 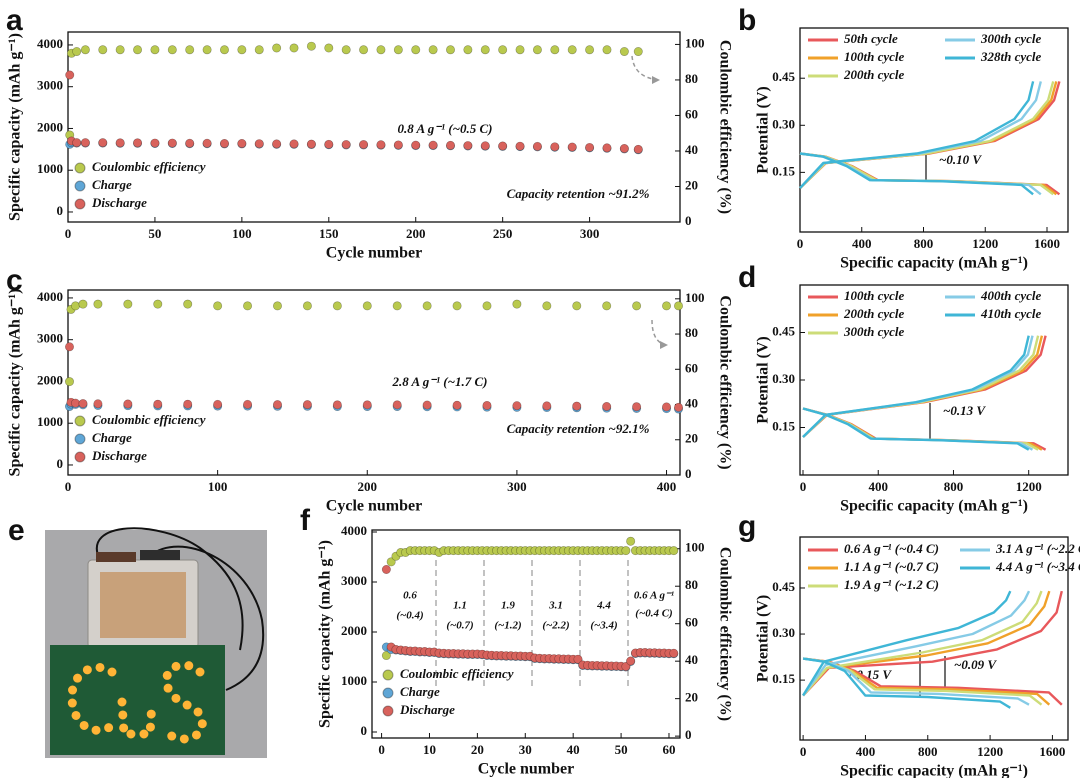 I want to click on rate-label: (~2.2), so click(x=555, y=626).